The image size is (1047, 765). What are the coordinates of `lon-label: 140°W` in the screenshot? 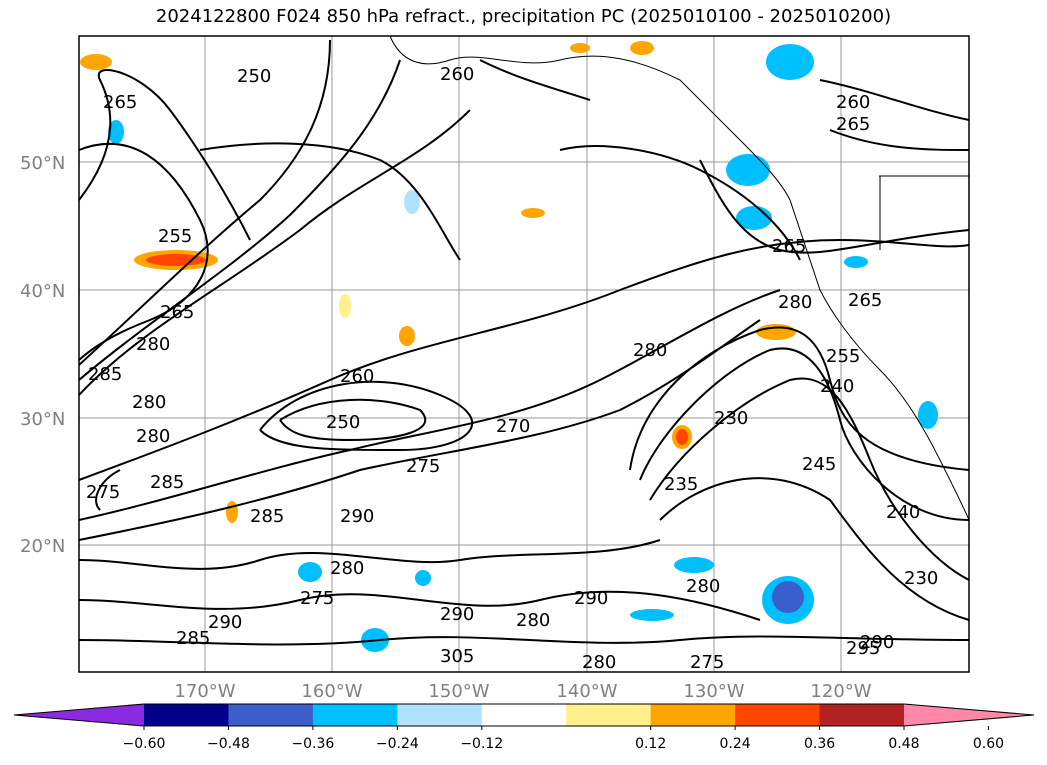 It's located at (586, 691).